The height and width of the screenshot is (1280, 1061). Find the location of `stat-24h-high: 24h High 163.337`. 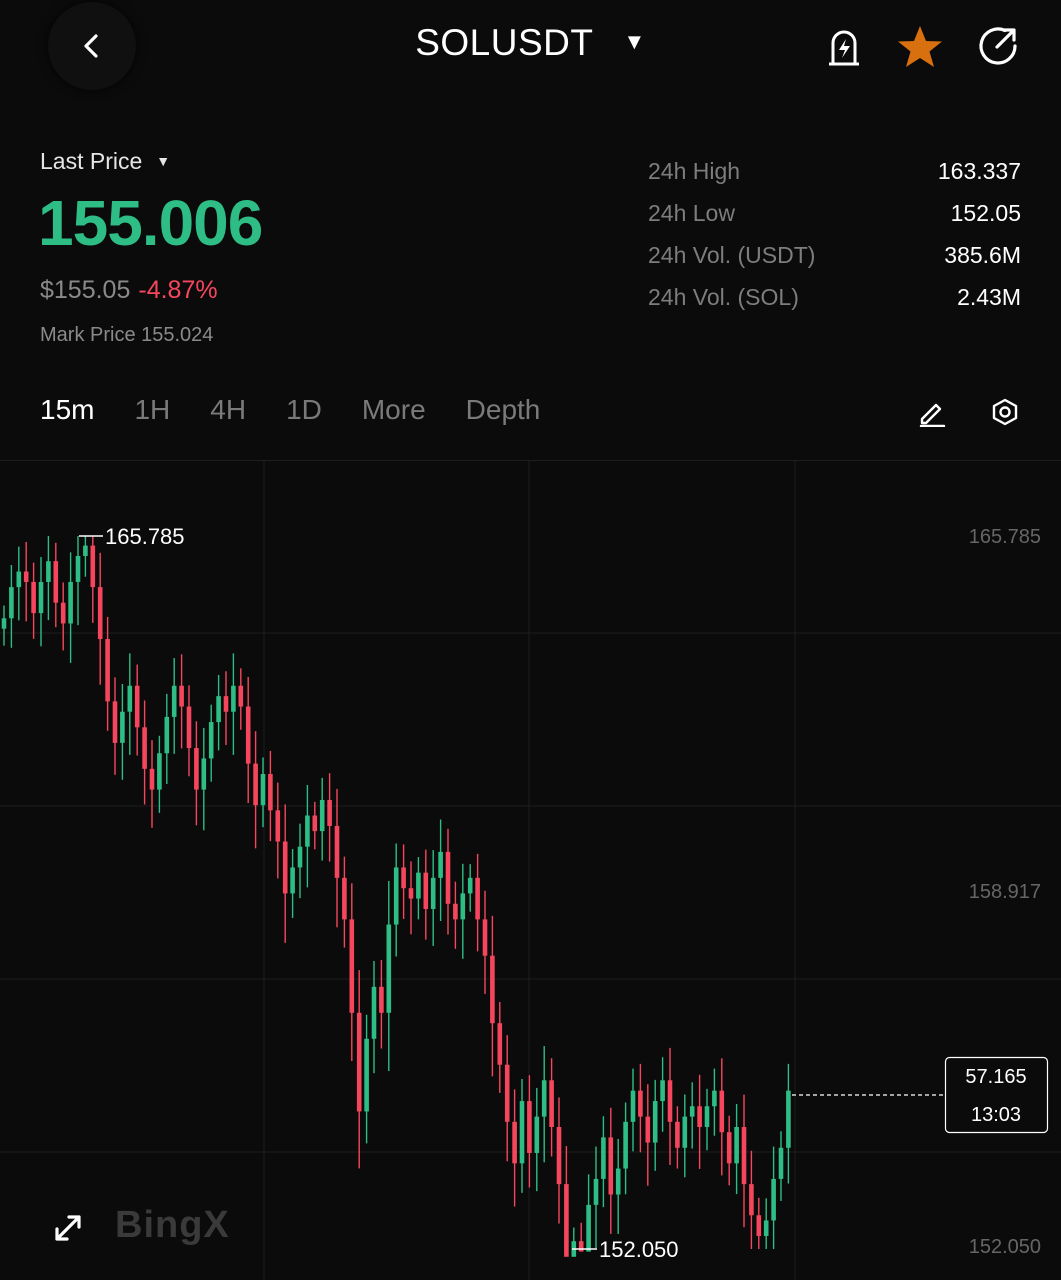

stat-24h-high: 24h High 163.337 is located at coordinates (834, 170).